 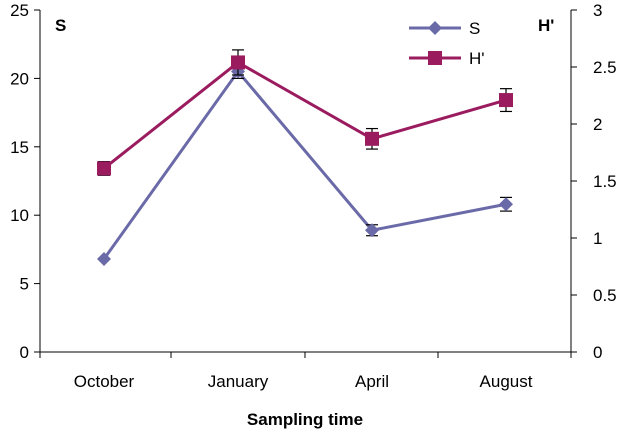 What do you see at coordinates (19, 10) in the screenshot?
I see `left-y-tick-label: 25` at bounding box center [19, 10].